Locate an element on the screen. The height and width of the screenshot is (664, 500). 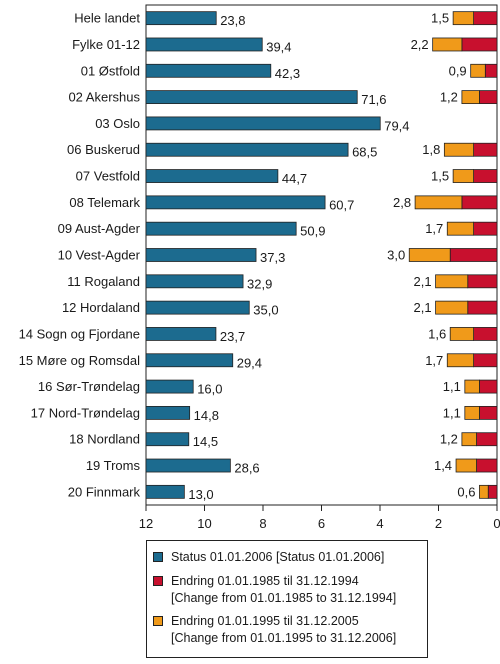
status-value-label: 60,7 is located at coordinates (341, 204).